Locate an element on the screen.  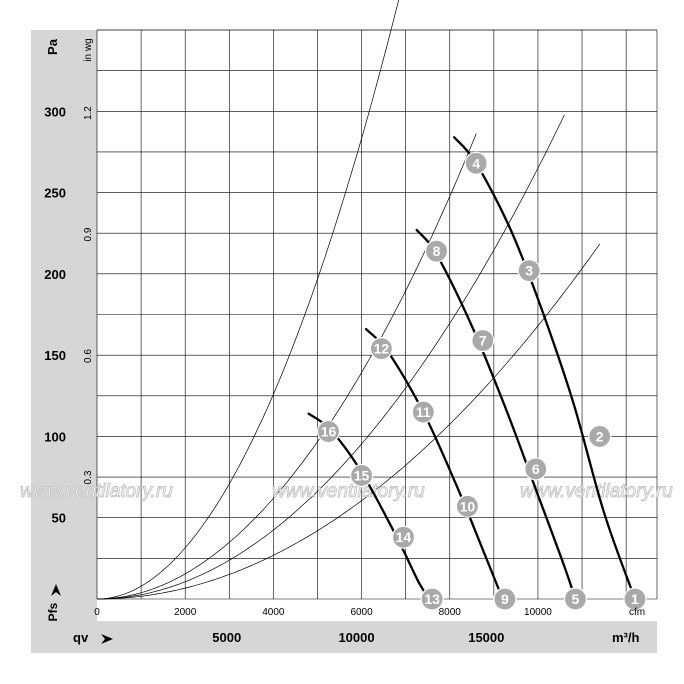
pa-tick-label: 200 is located at coordinates (55, 274).